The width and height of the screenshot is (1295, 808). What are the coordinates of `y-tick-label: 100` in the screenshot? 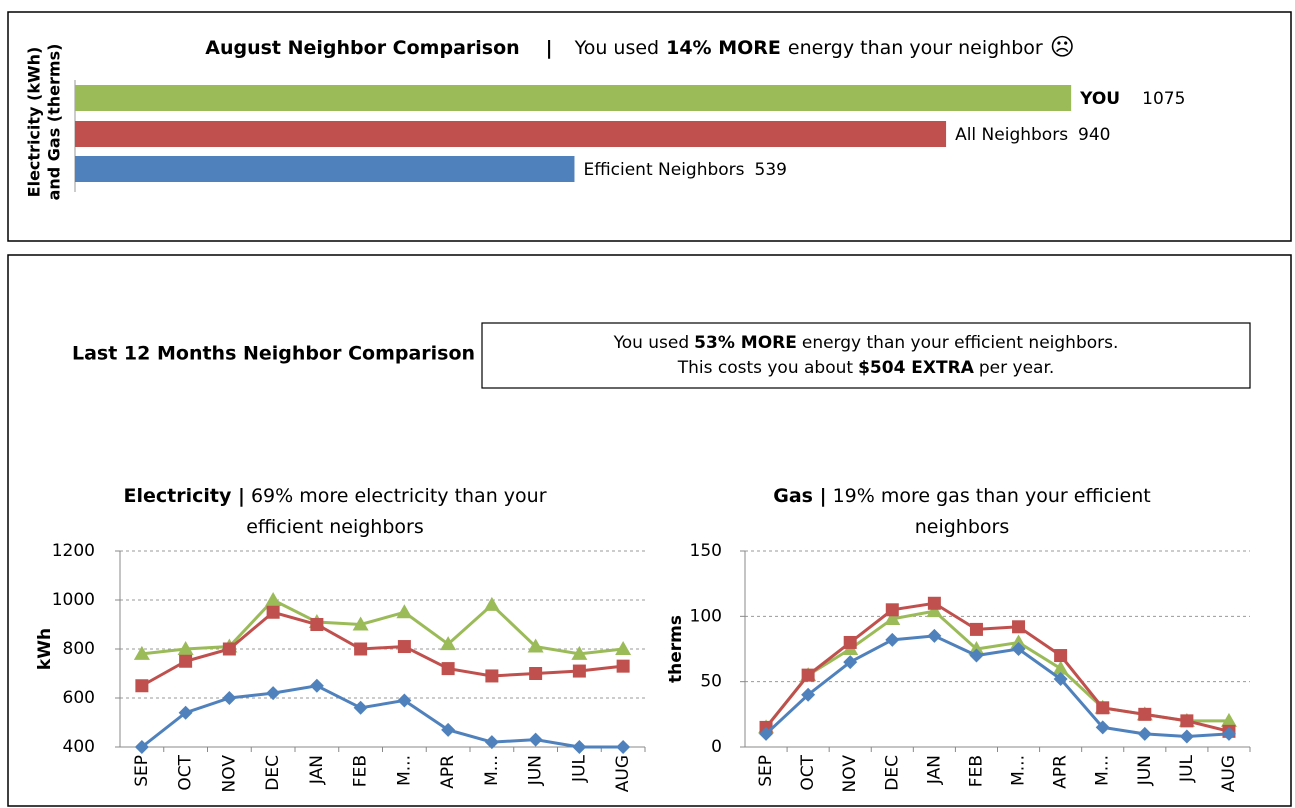 It's located at (706, 616).